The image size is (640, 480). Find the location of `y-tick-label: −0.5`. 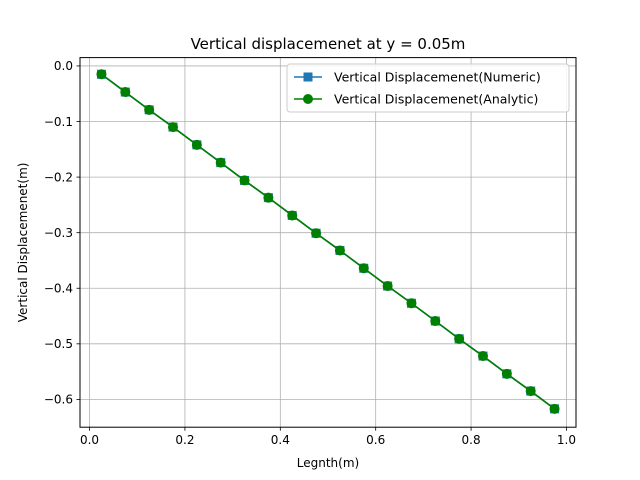

y-tick-label: −0.5 is located at coordinates (58, 344).